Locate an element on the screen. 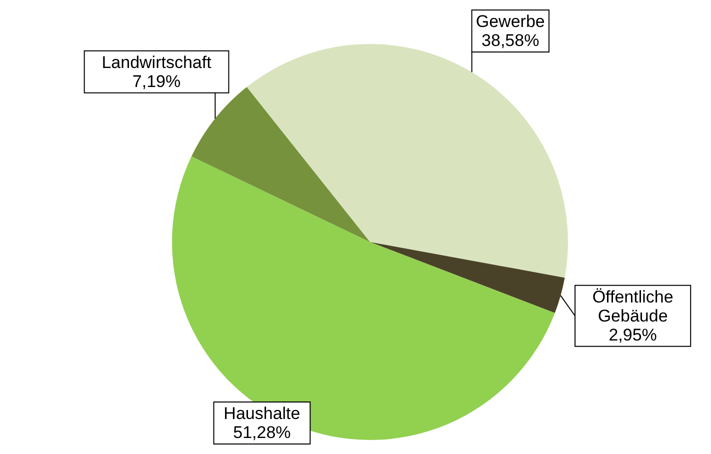 The image size is (711, 454). slice-label: Gewerbe is located at coordinates (510, 21).